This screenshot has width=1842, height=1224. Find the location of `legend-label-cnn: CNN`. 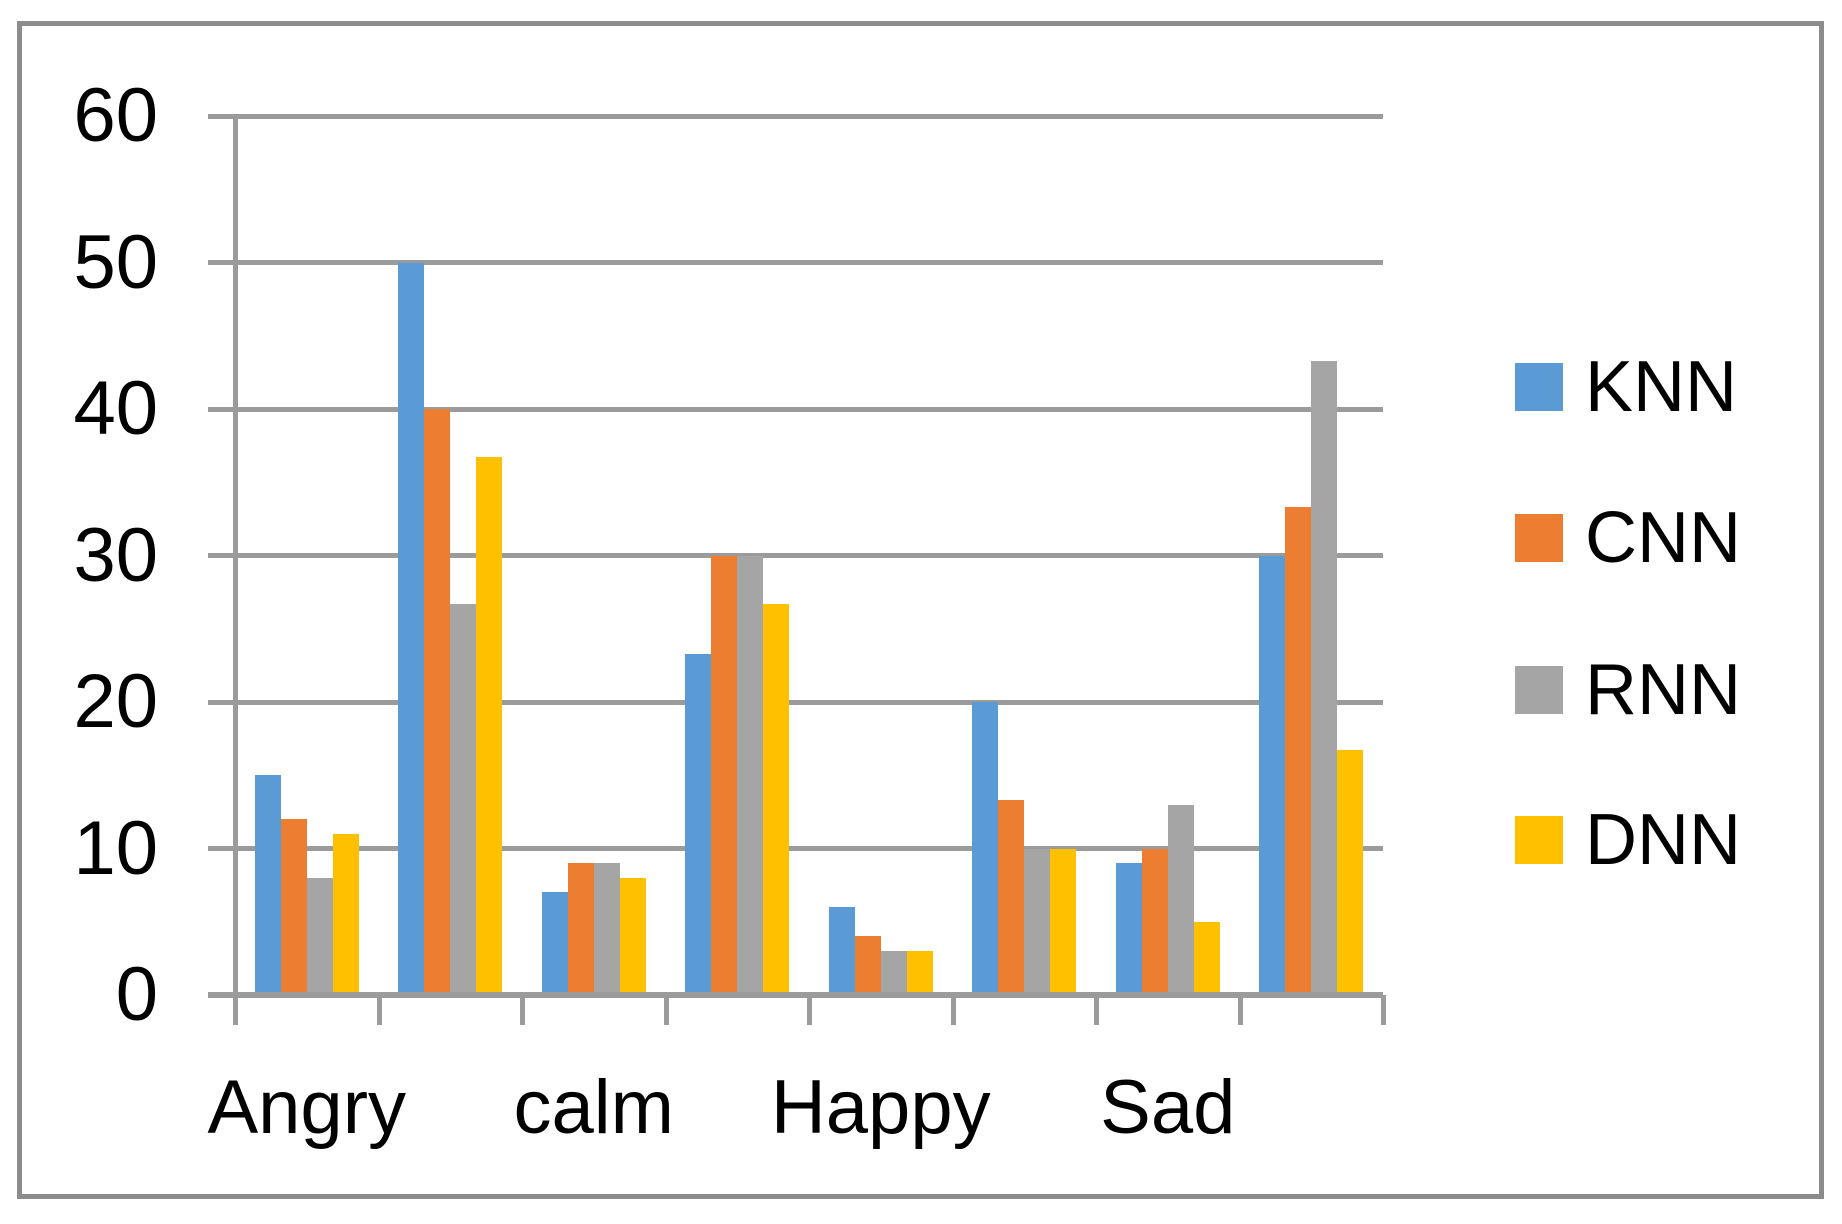

legend-label-cnn: CNN is located at coordinates (1663, 538).